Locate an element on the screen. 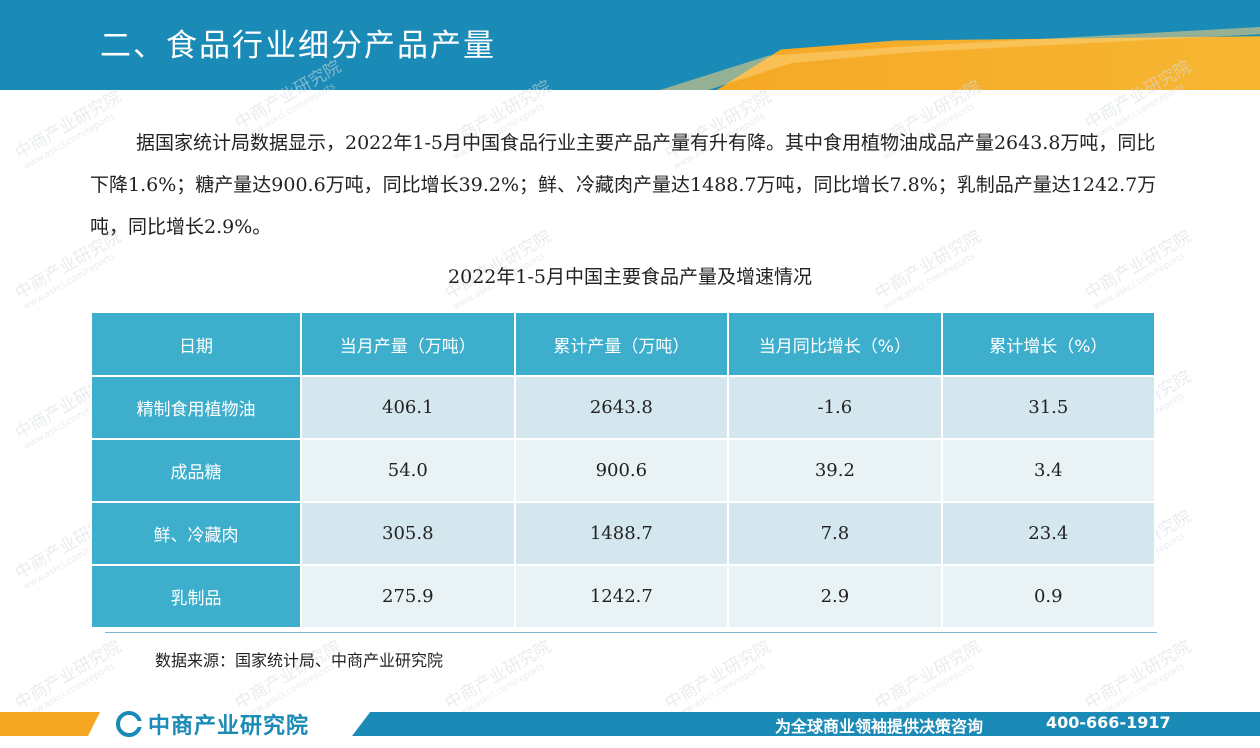 The width and height of the screenshot is (1260, 748). table-header-row: 日期 当月产量（万吨） 累计产量（万吨） 当月同比增长（%） 累计增长（%） is located at coordinates (623, 344).